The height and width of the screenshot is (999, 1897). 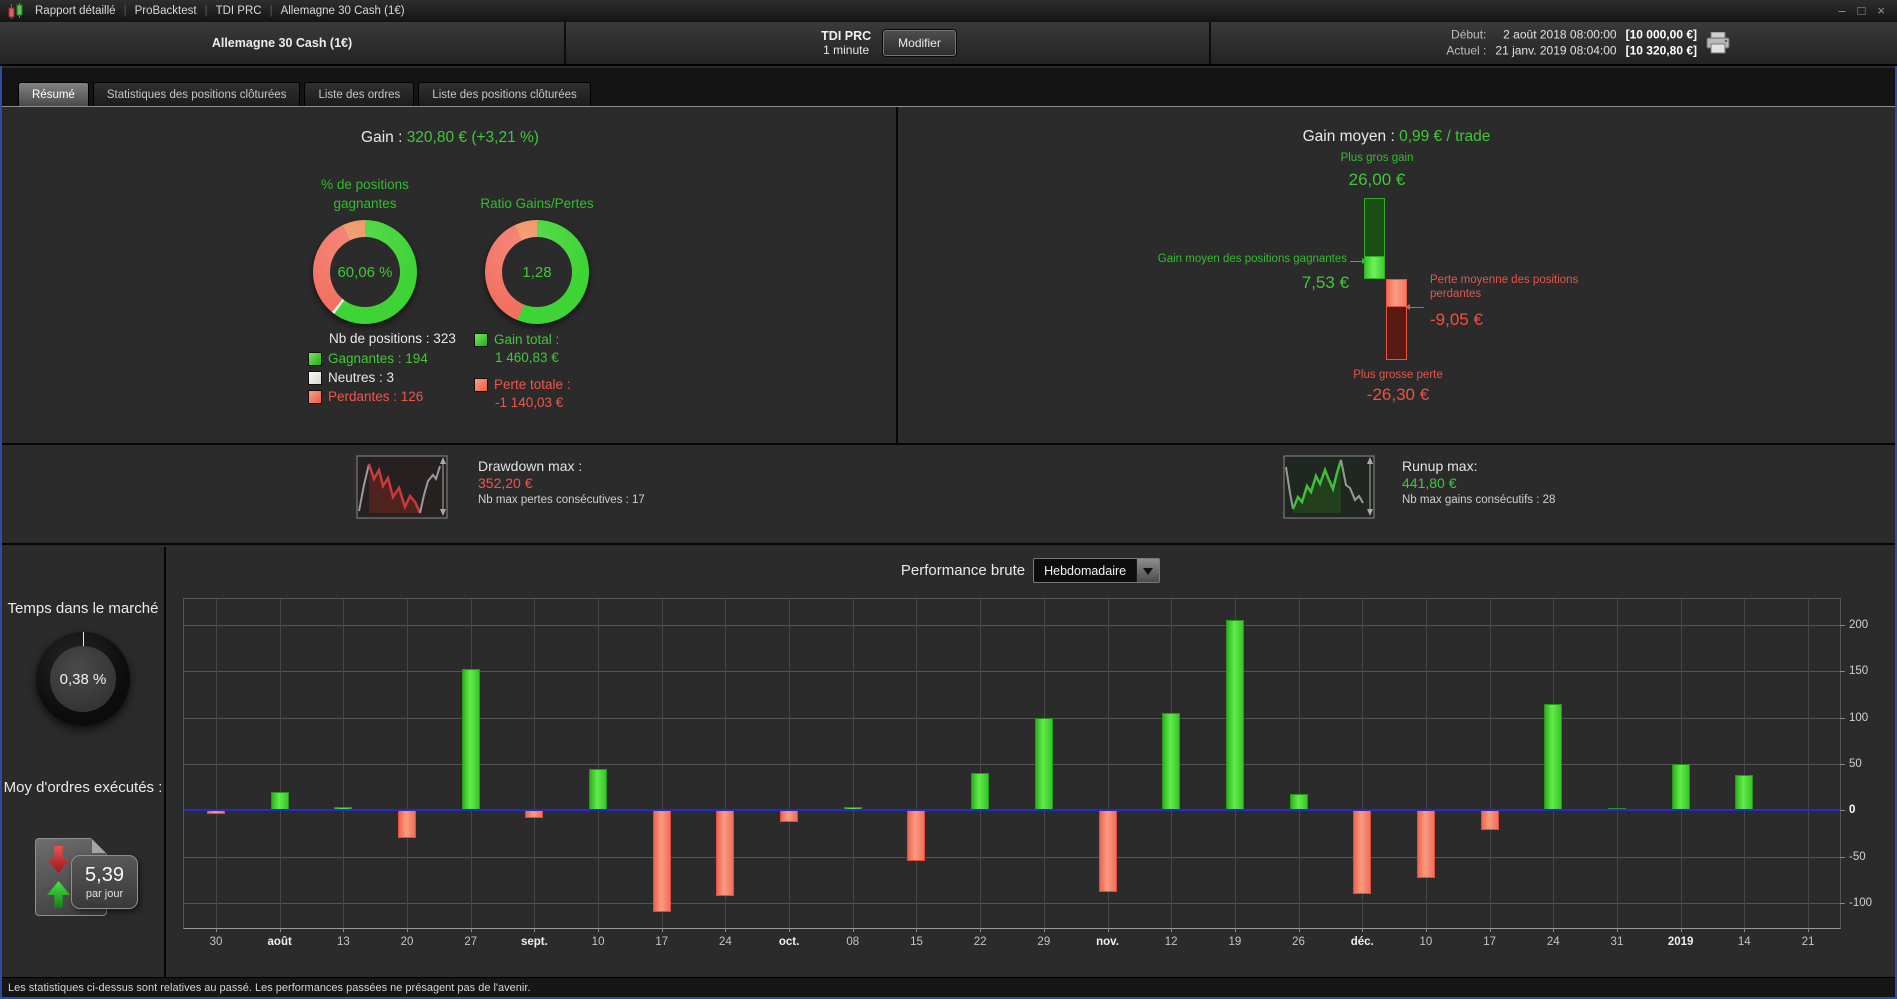 I want to click on x-axis-label: 22, so click(x=980, y=942).